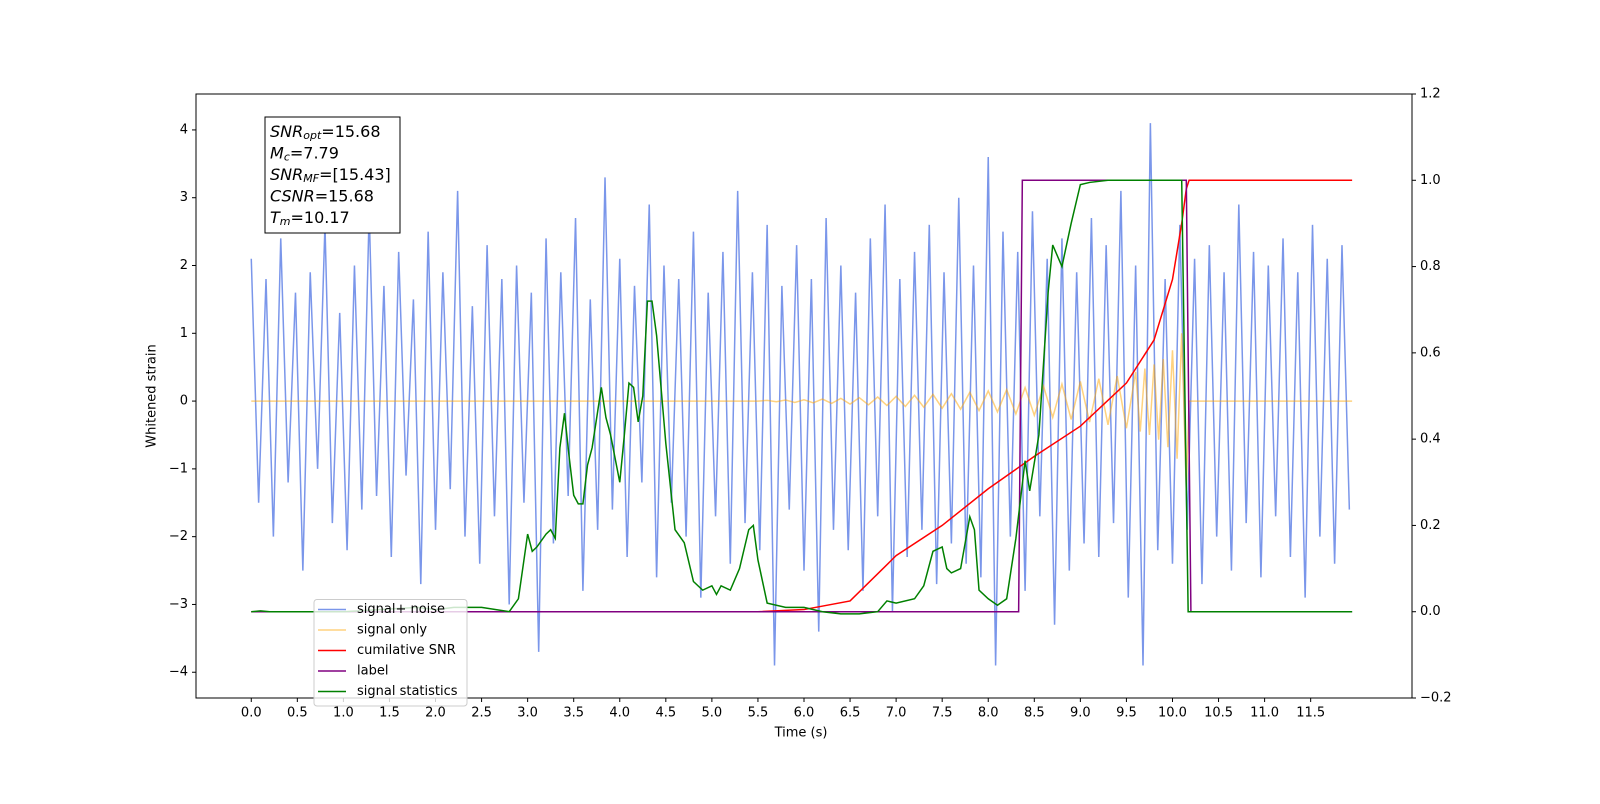 This screenshot has width=1600, height=804. Describe the element at coordinates (277, 152) in the screenshot. I see `annotation-symbol: M` at that location.